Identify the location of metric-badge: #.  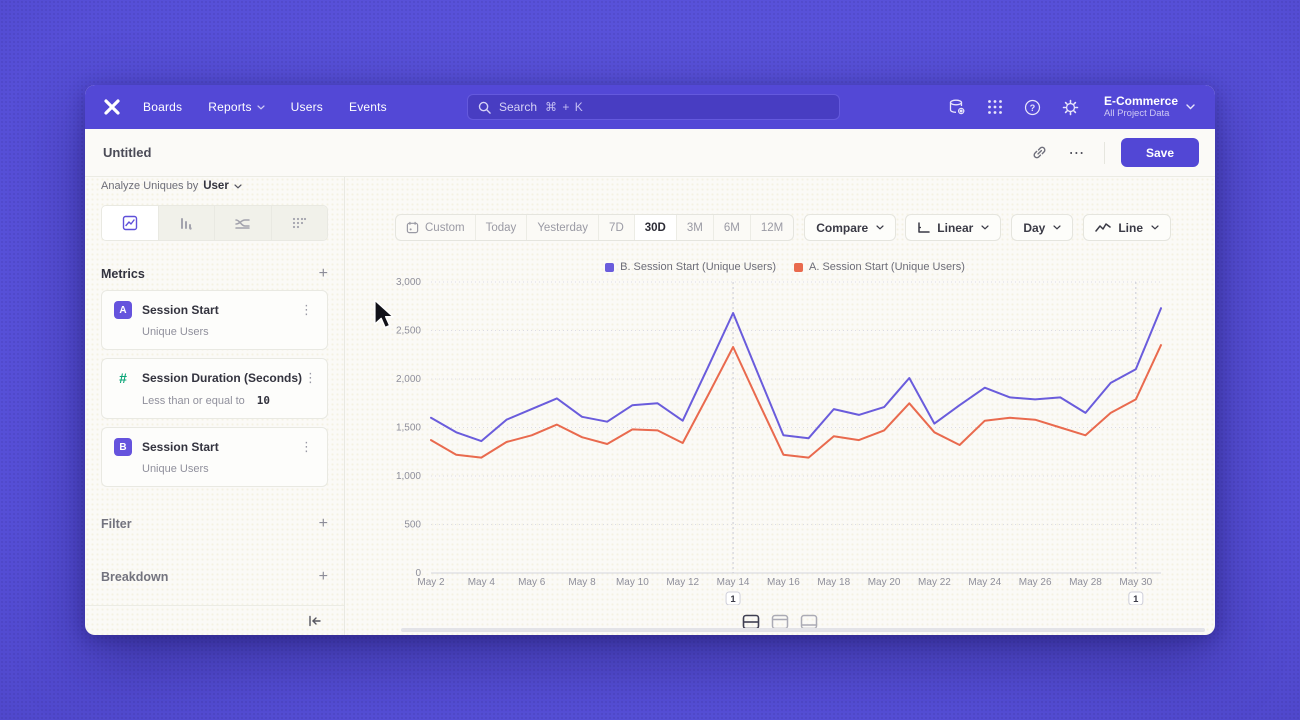
(123, 378).